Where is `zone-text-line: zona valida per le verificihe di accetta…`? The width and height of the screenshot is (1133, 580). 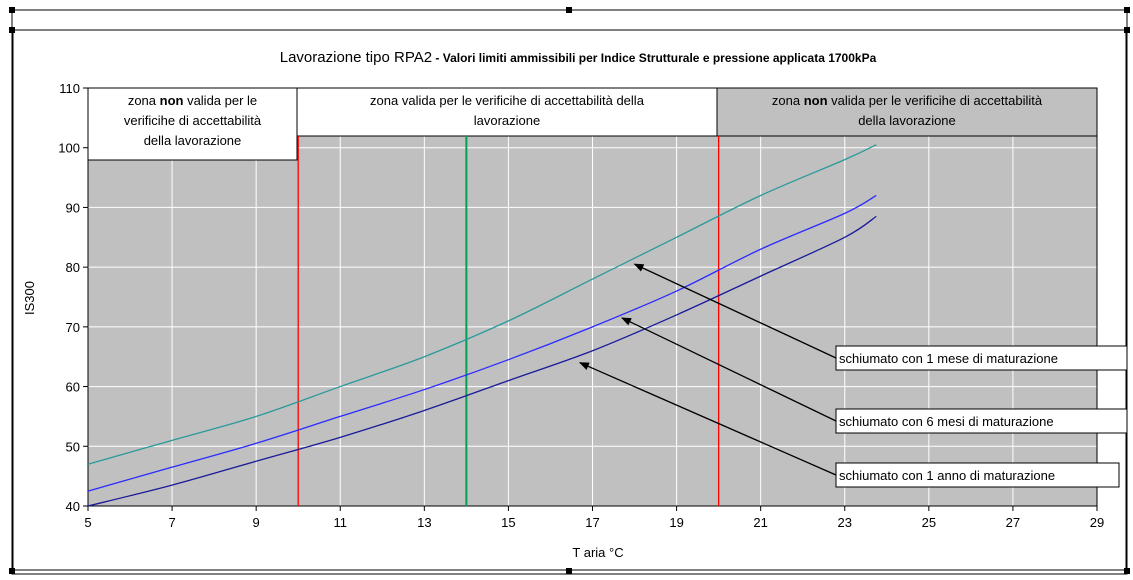
zone-text-line: zona valida per le verificihe di accetta… is located at coordinates (507, 100).